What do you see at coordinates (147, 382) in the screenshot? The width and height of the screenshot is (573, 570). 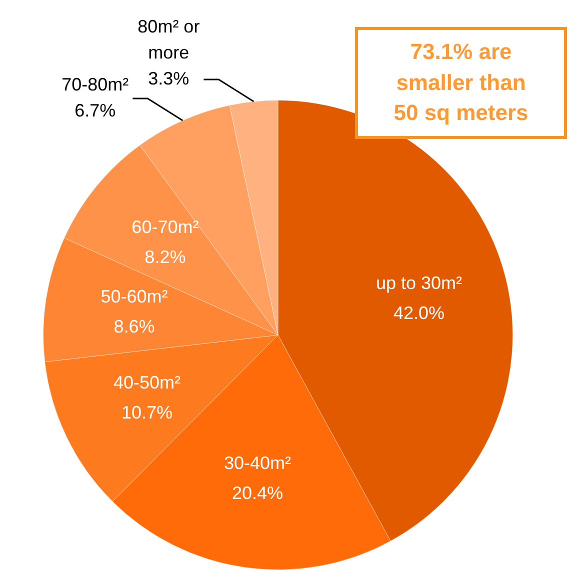 I see `slice-label: 40-50m²` at bounding box center [147, 382].